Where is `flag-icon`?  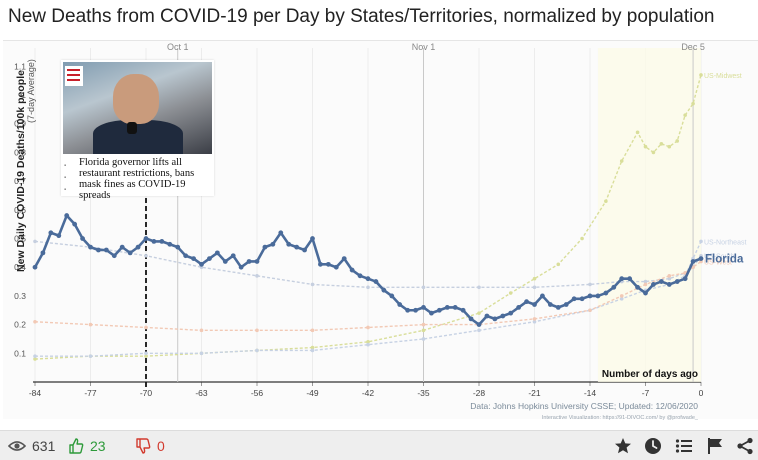
flag-icon is located at coordinates (715, 446).